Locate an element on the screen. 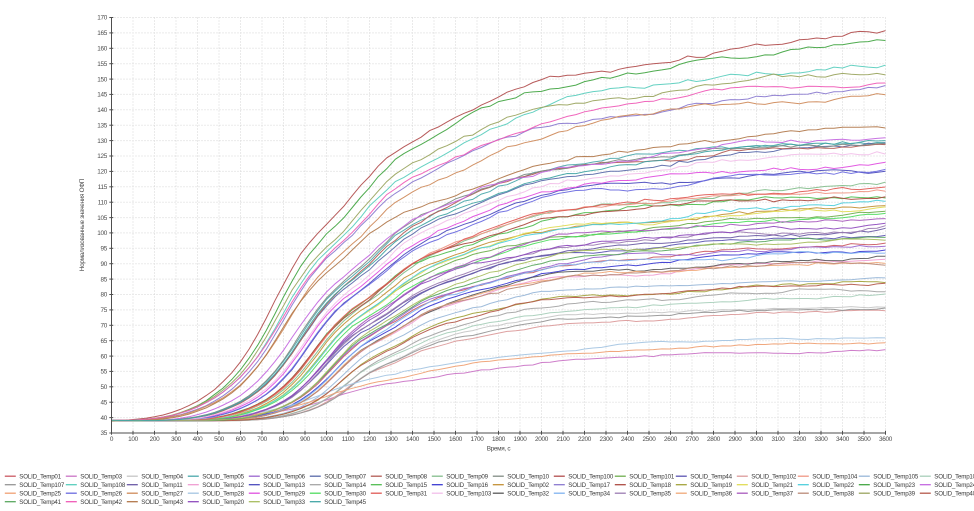 Image resolution: width=974 pixels, height=511 pixels. svg-text: SOLID_Temp103 is located at coordinates (469, 494).